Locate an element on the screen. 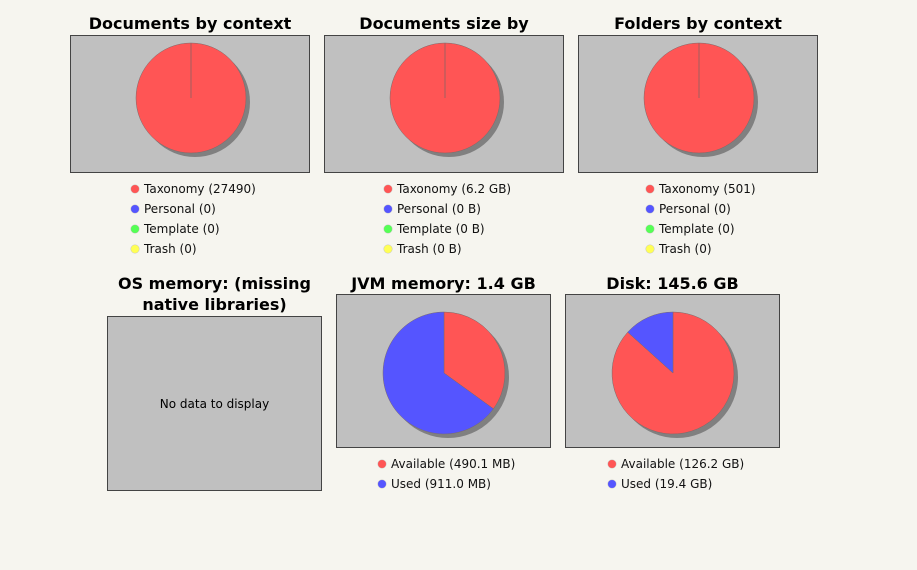  legend-item: Trash (0 B) is located at coordinates (447, 249).